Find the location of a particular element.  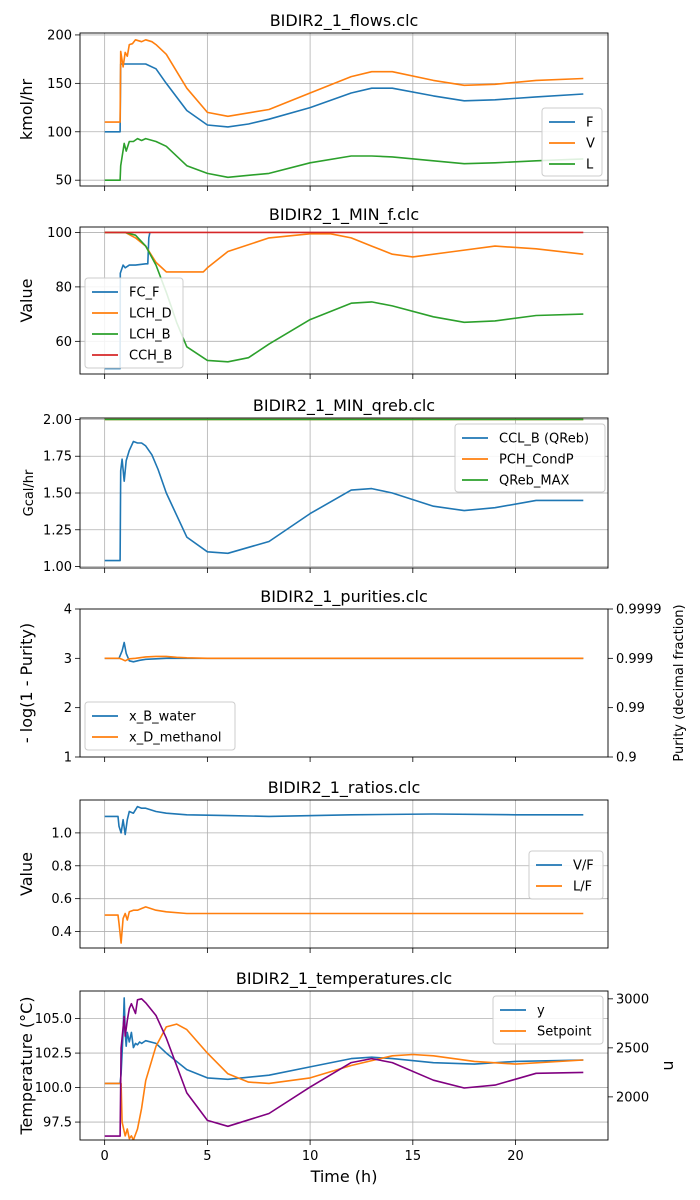

legend-entry-label: LCH_D is located at coordinates (150, 314).